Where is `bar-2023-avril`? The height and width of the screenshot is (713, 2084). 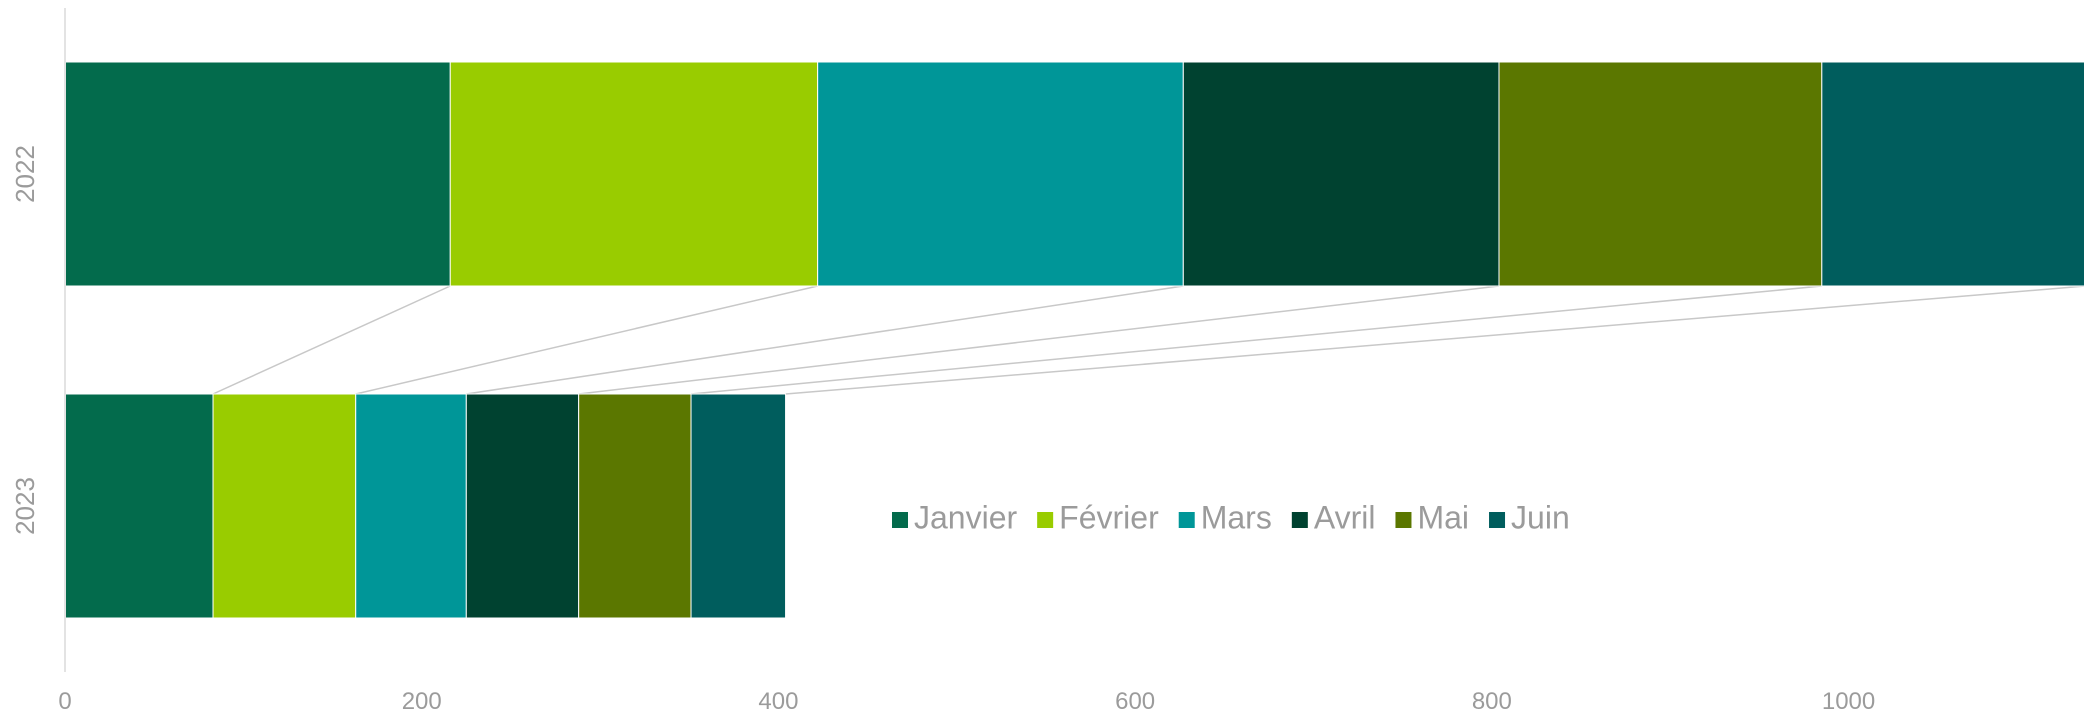
bar-2023-avril is located at coordinates (522, 506).